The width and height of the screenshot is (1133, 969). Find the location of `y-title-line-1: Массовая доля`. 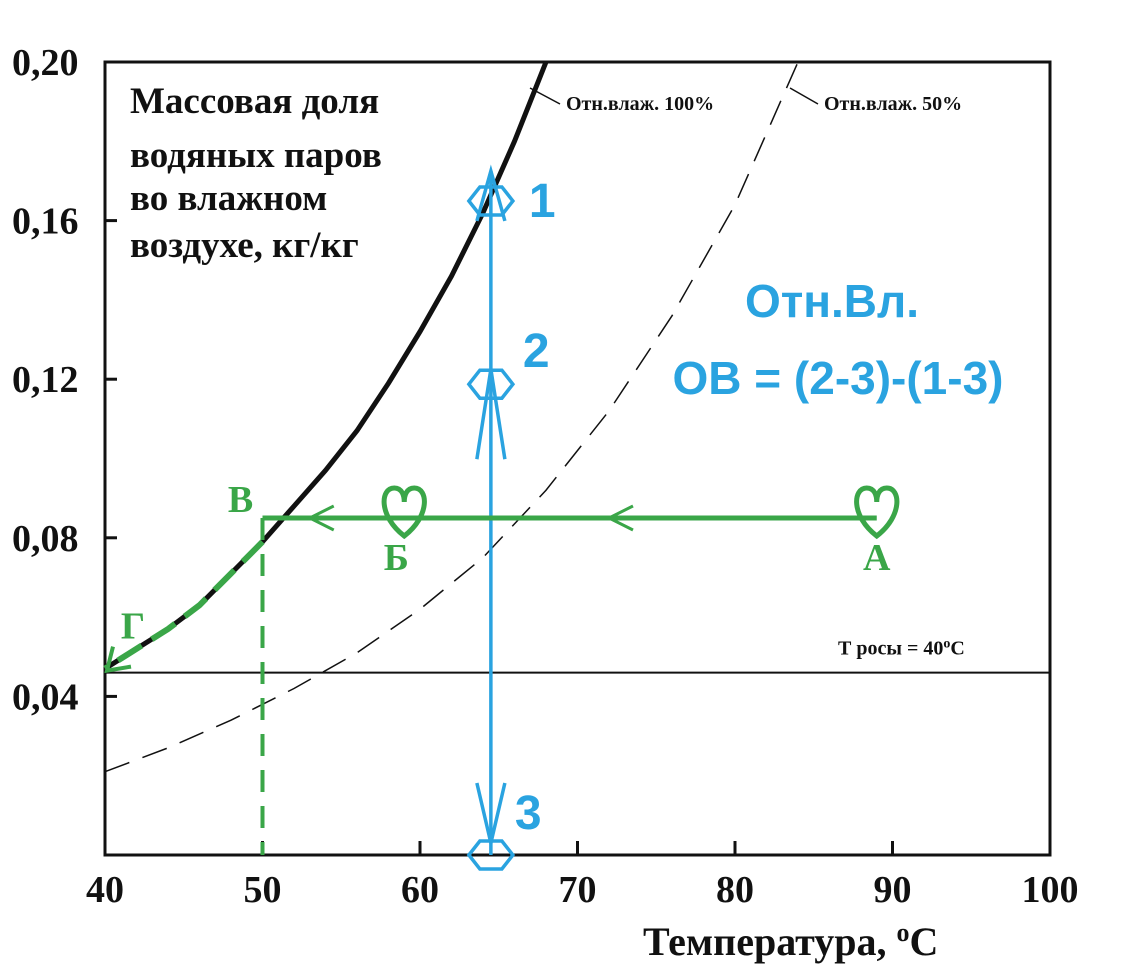

y-title-line-1: Массовая доля is located at coordinates (254, 101).